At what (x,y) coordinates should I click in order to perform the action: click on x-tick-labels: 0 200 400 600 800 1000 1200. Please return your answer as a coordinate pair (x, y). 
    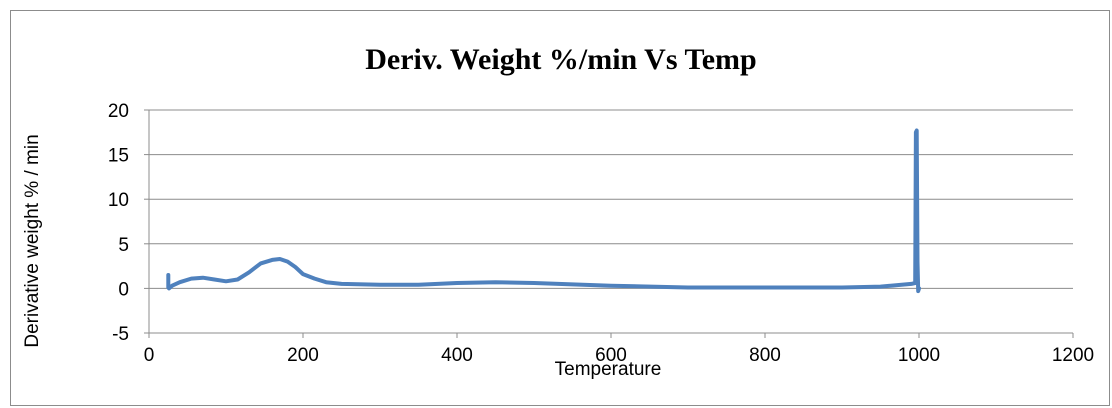
    Looking at the image, I should click on (619, 355).